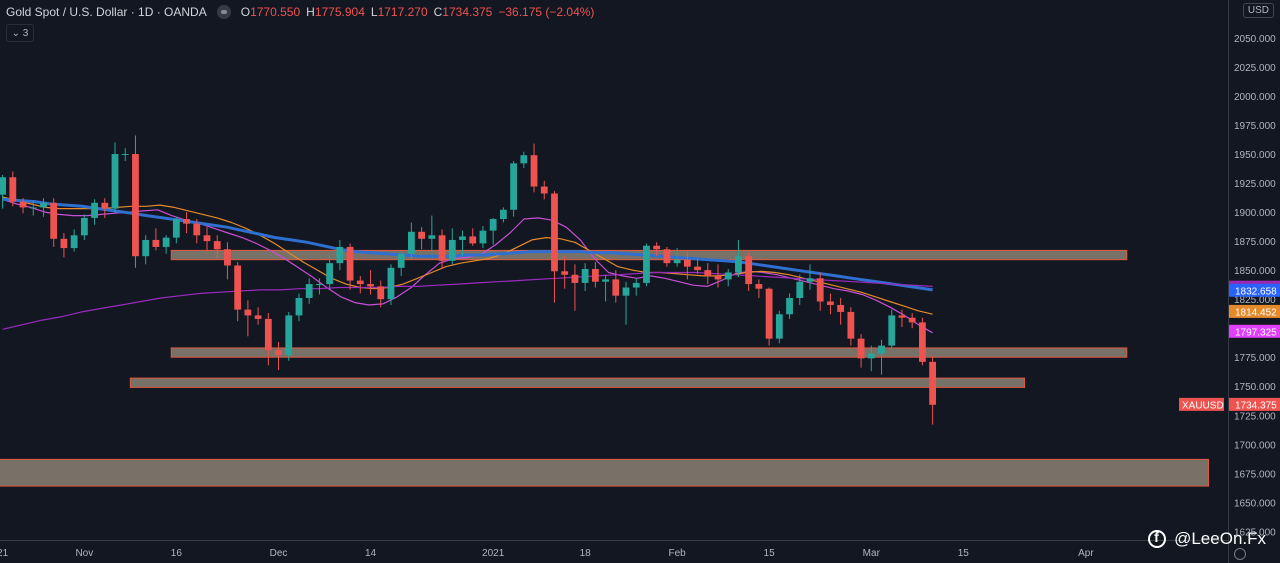 This screenshot has height=563, width=1280. I want to click on x-tick-label: Nov, so click(84, 553).